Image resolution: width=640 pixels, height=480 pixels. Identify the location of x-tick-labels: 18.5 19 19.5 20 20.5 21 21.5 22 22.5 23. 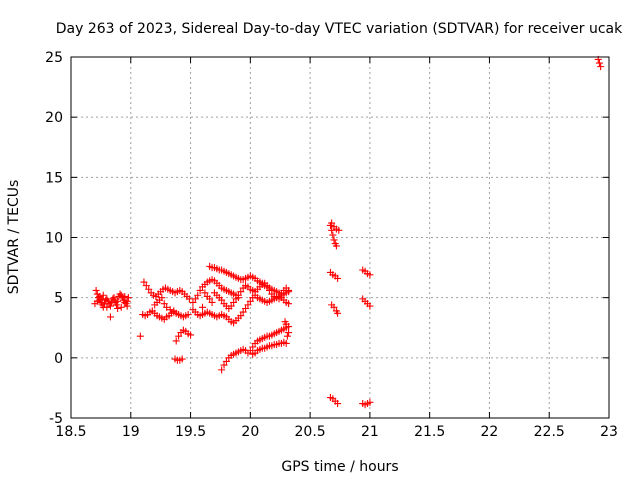
(336, 432).